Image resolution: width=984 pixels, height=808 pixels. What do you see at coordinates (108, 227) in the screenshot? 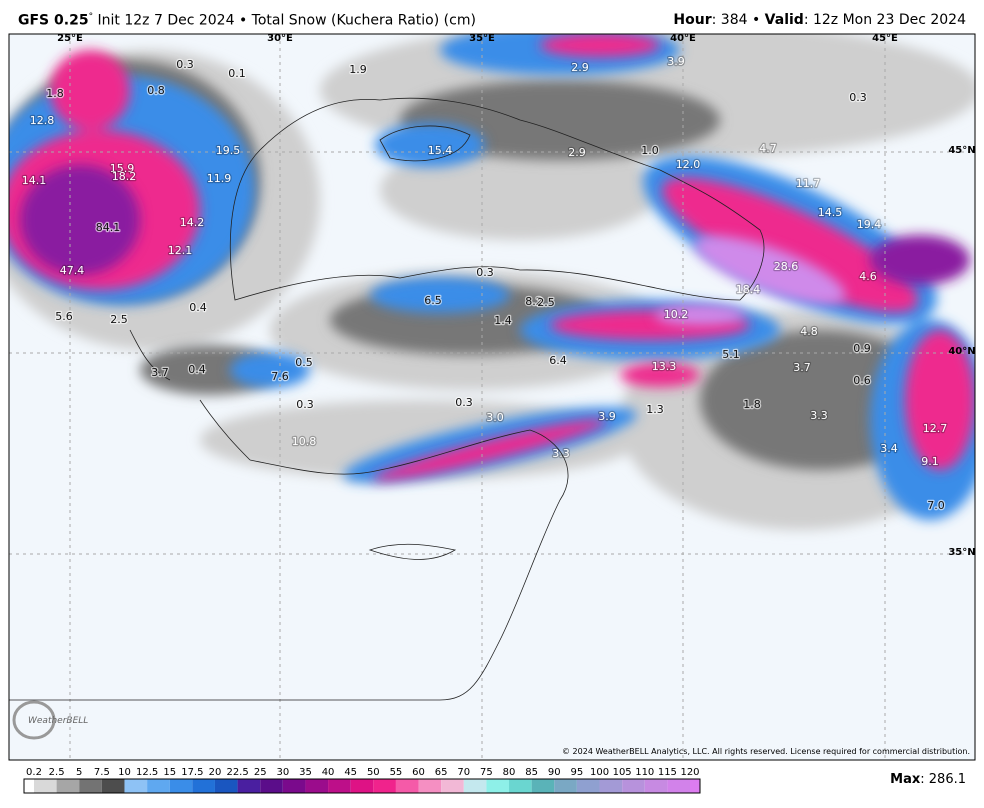
I see `snow-label: 84.1` at bounding box center [108, 227].